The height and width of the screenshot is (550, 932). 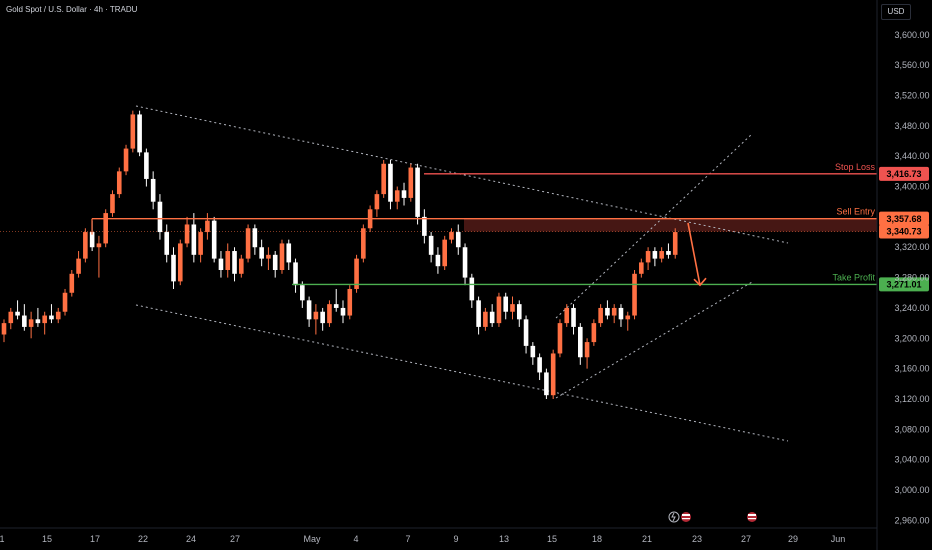 I want to click on currency-button: USD, so click(x=896, y=12).